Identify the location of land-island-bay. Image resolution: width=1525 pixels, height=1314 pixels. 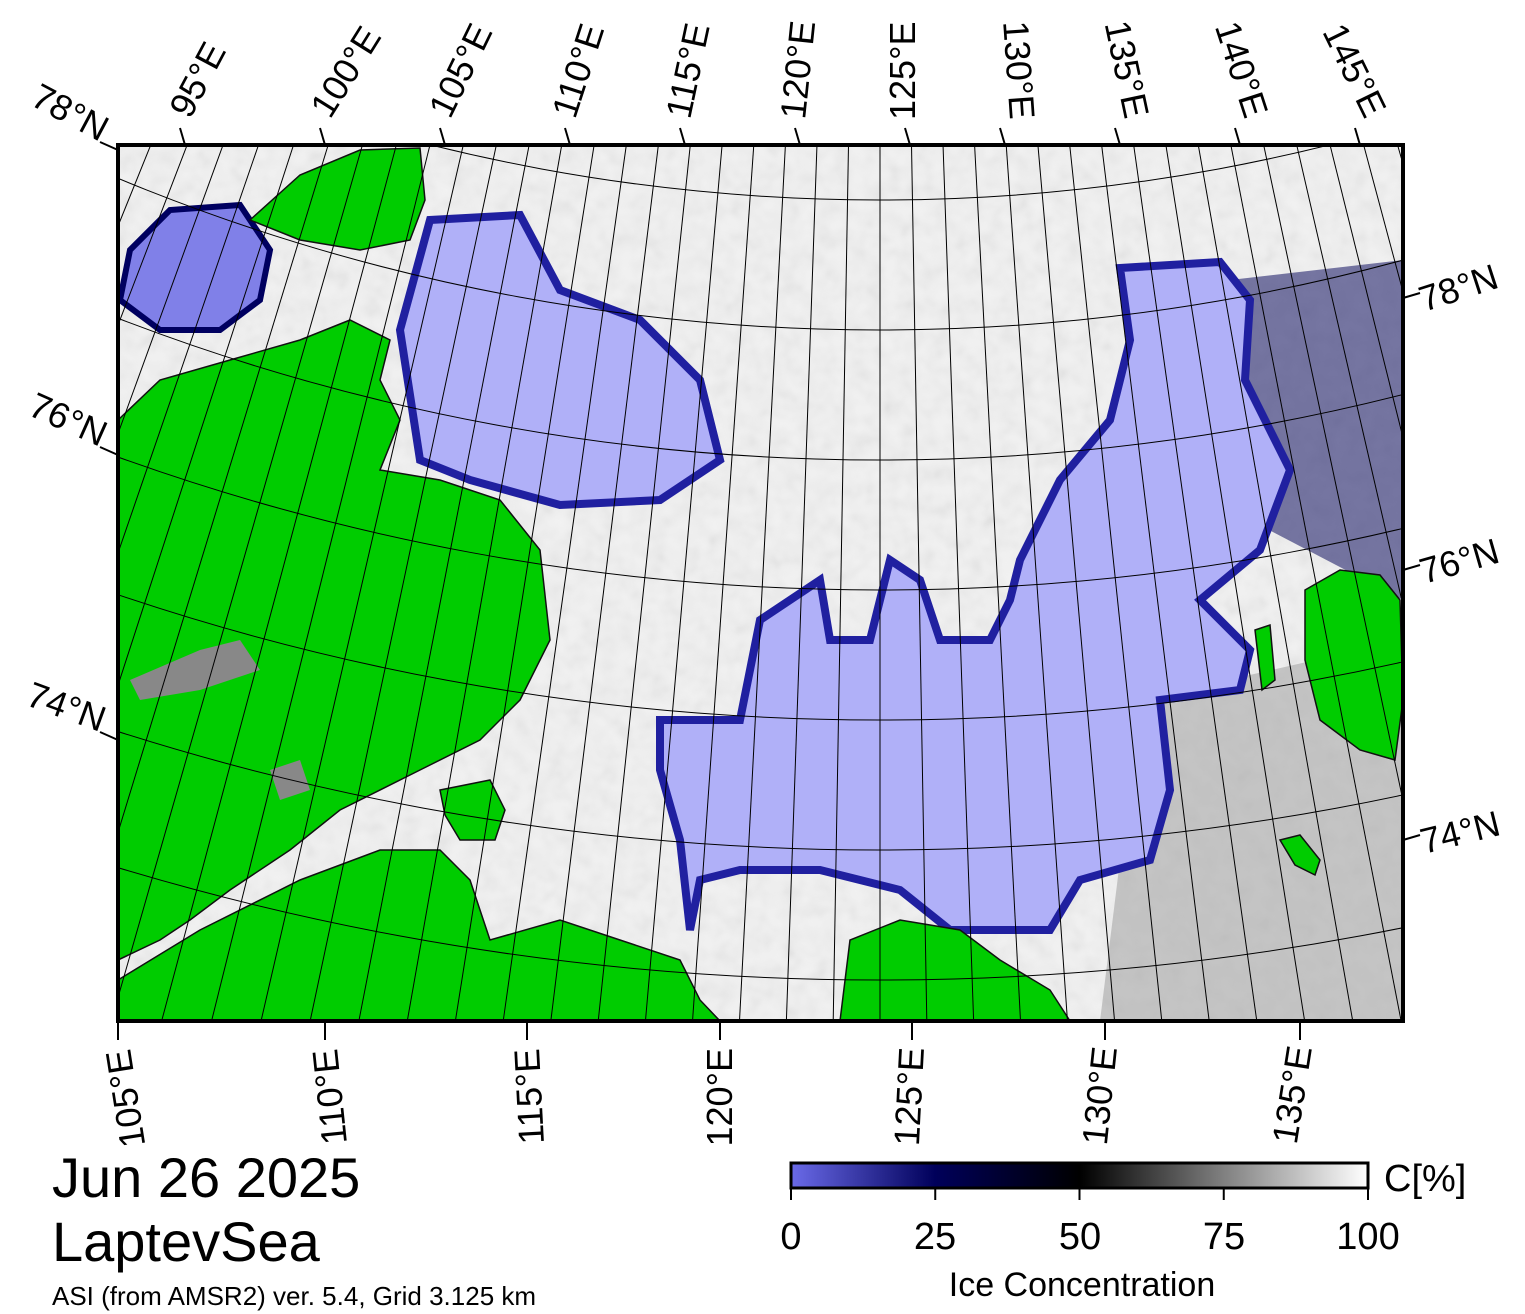
(472, 810).